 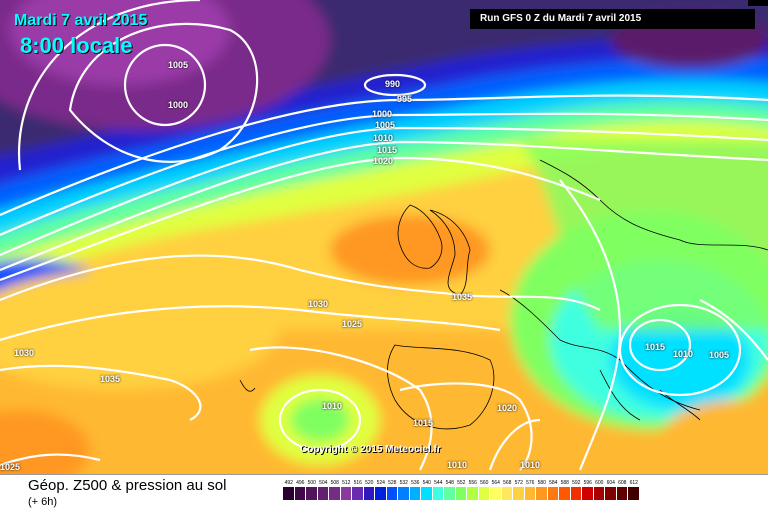 What do you see at coordinates (393, 84) in the screenshot?
I see `isobar-label: 990` at bounding box center [393, 84].